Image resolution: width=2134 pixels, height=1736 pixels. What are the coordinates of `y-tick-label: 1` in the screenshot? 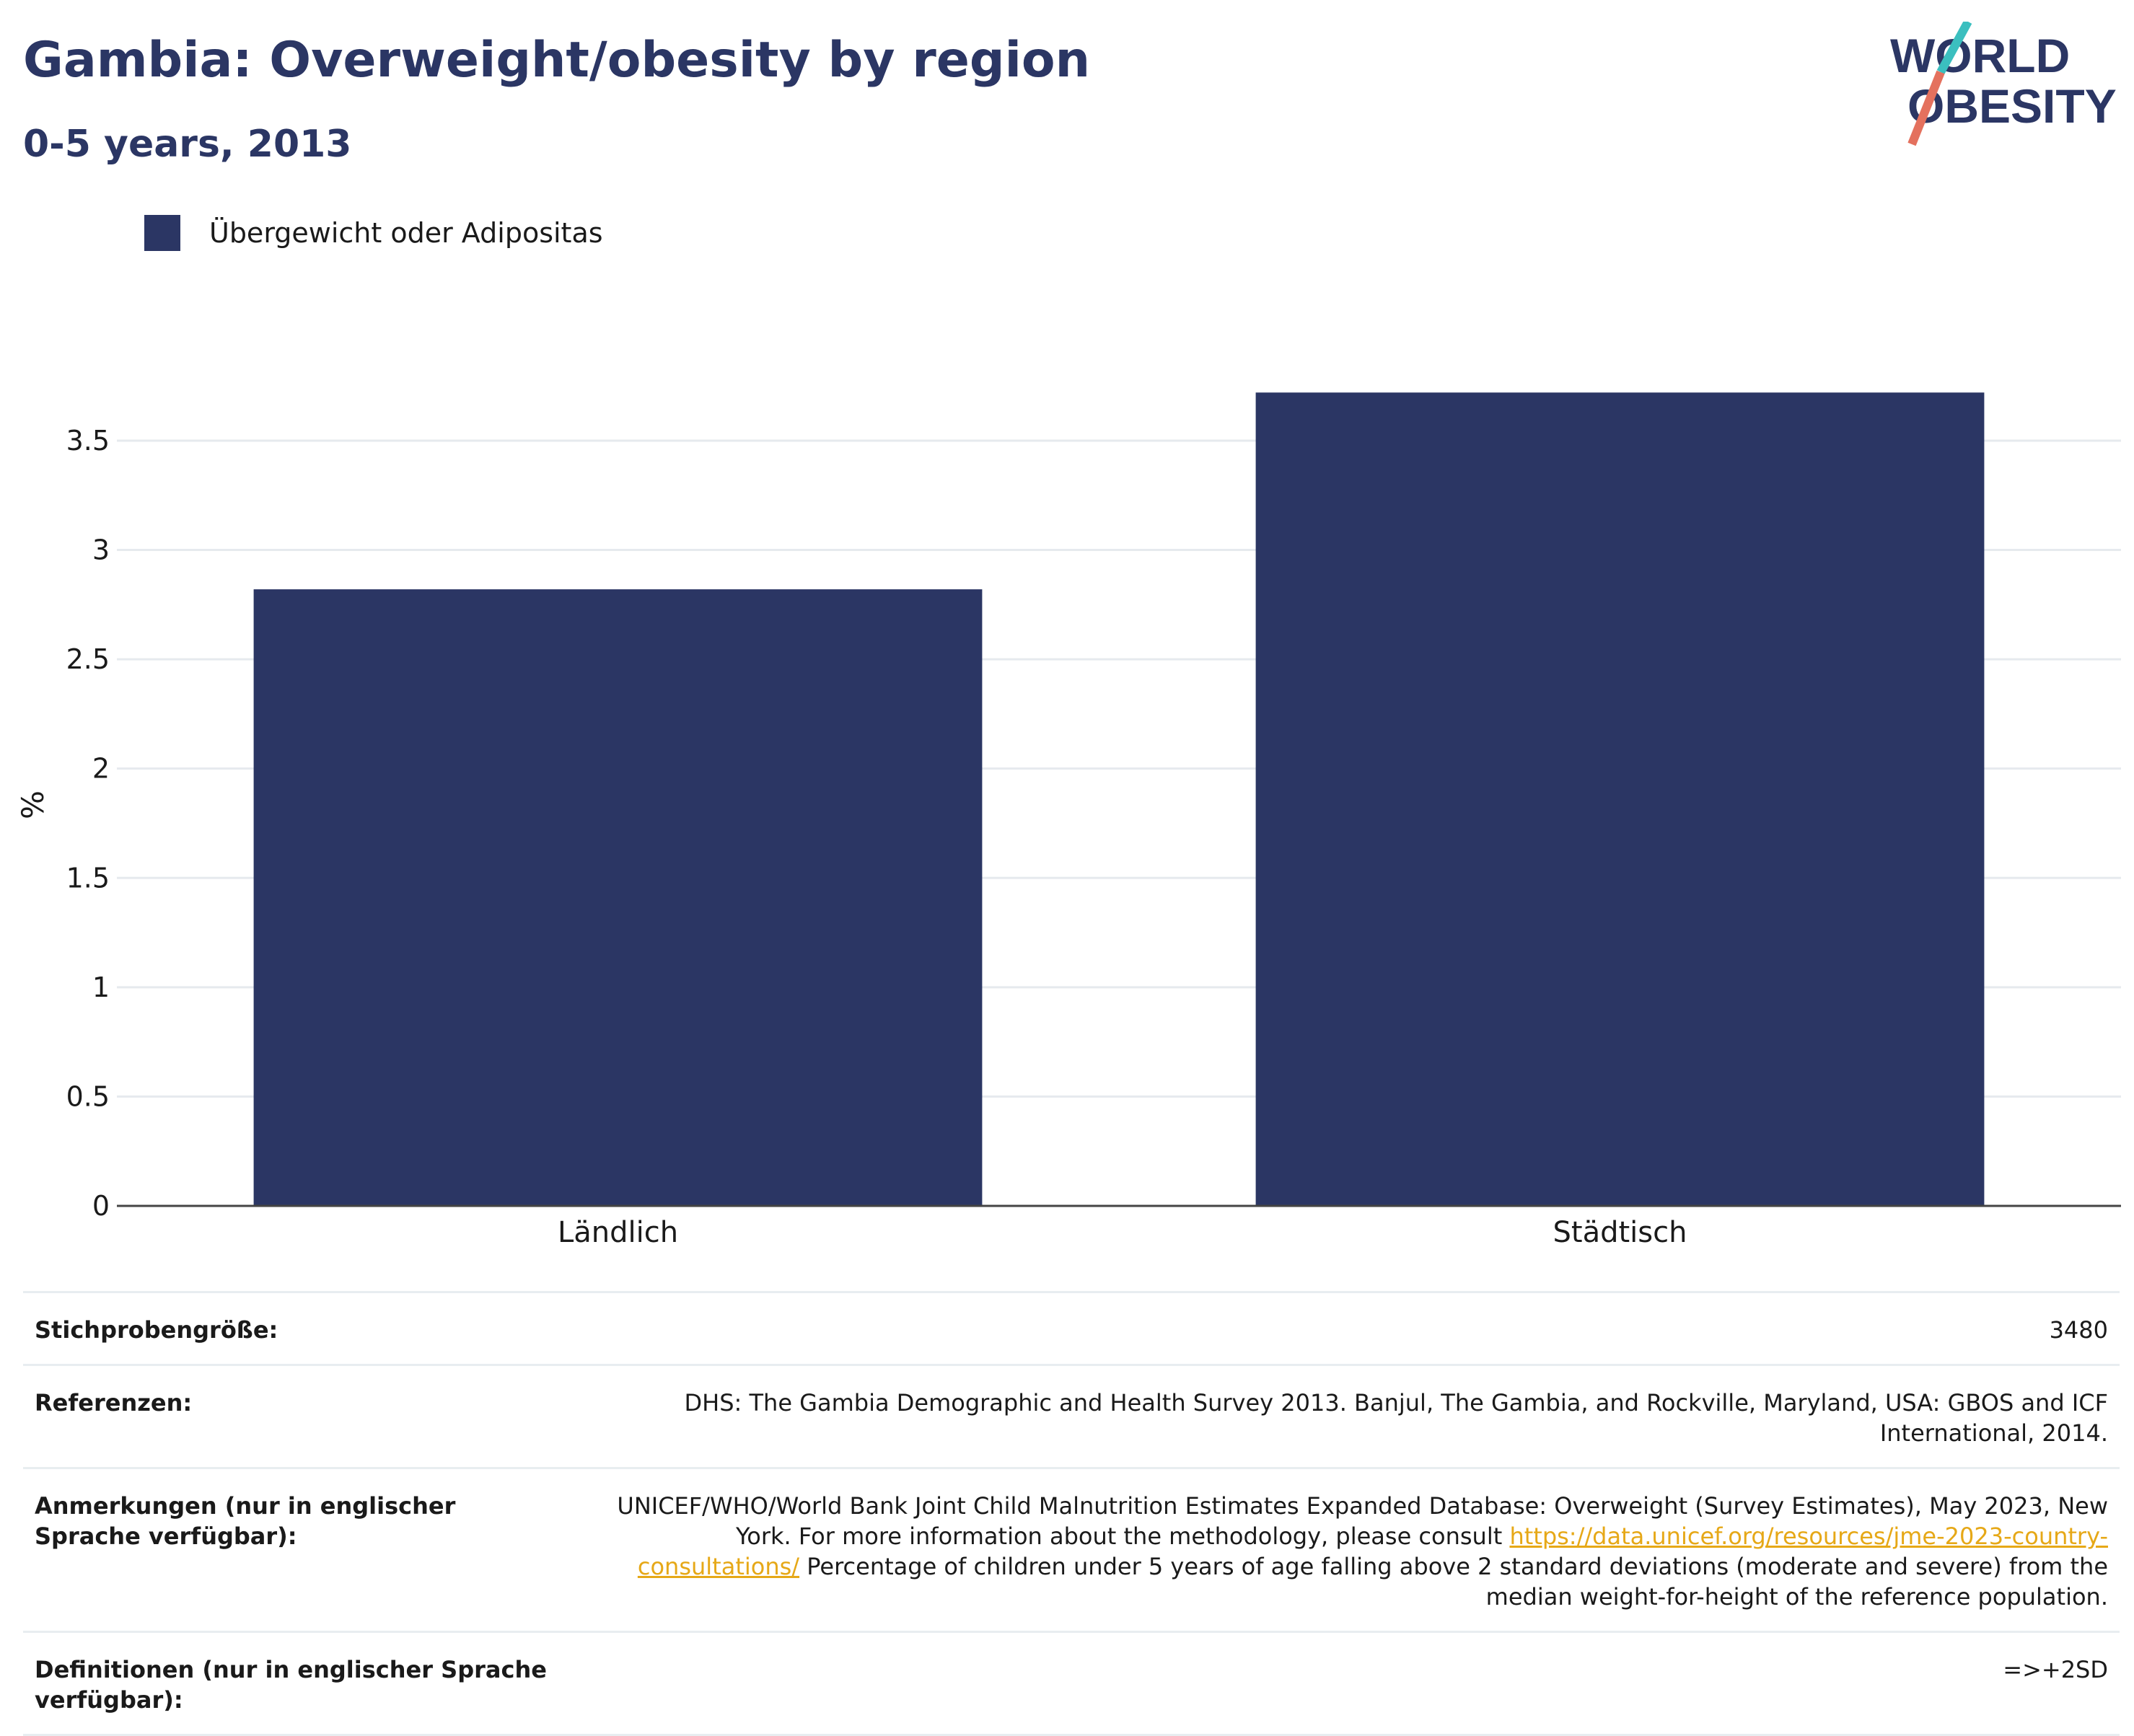 It's located at (101, 987).